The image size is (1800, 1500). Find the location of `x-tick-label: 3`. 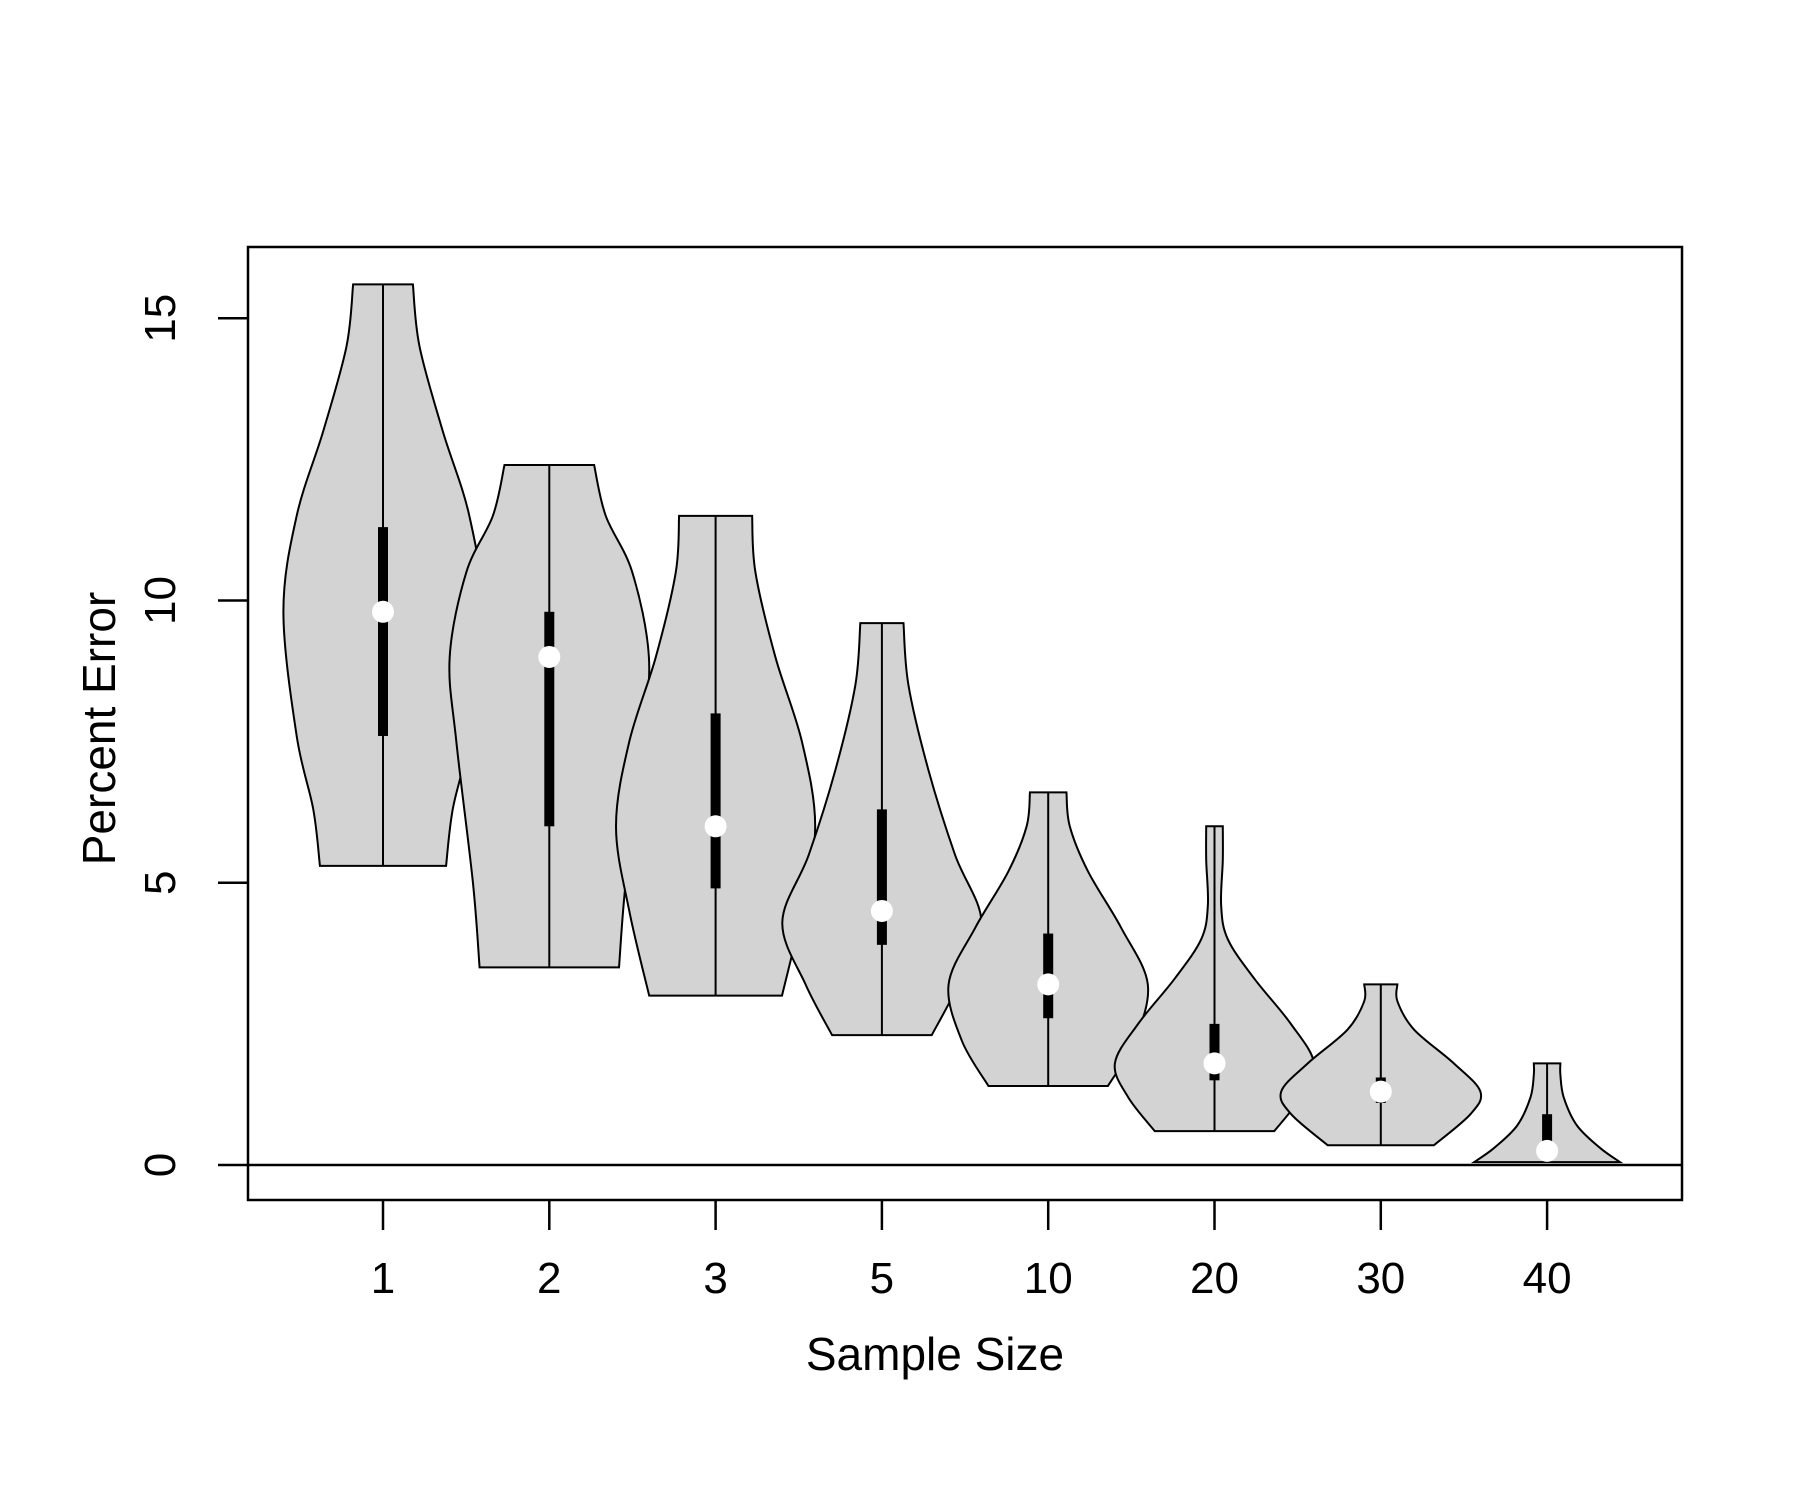

x-tick-label: 3 is located at coordinates (715, 1278).